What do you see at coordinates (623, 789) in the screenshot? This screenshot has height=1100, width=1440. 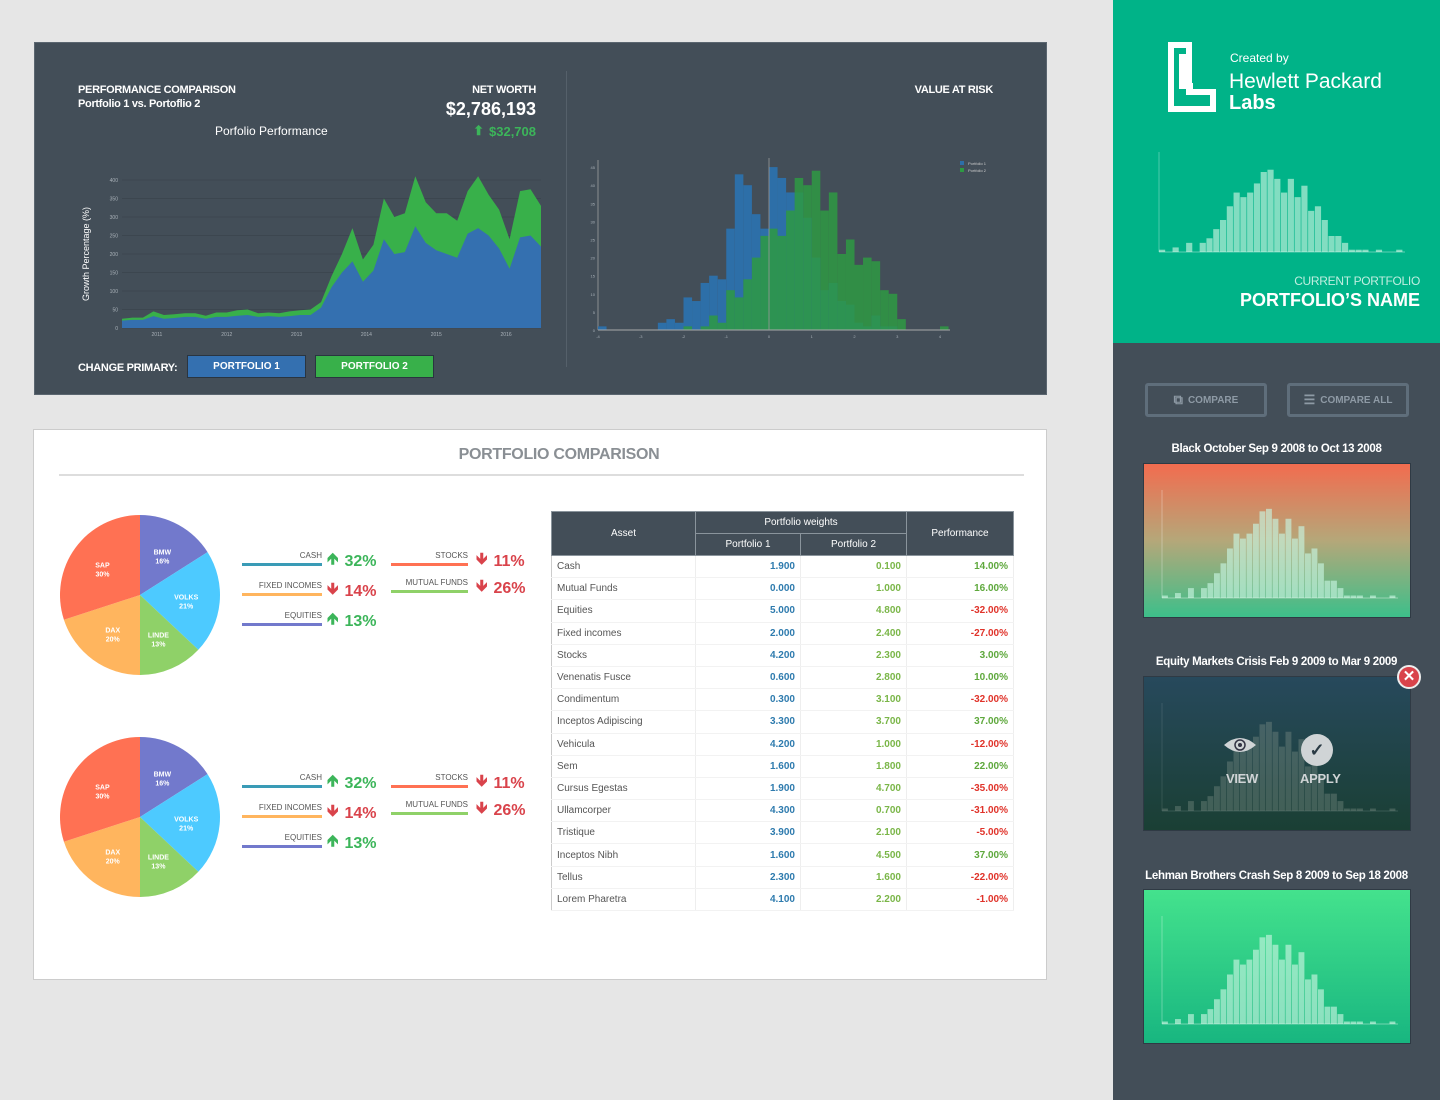 I see `asset-name: Cursus Egestas` at bounding box center [623, 789].